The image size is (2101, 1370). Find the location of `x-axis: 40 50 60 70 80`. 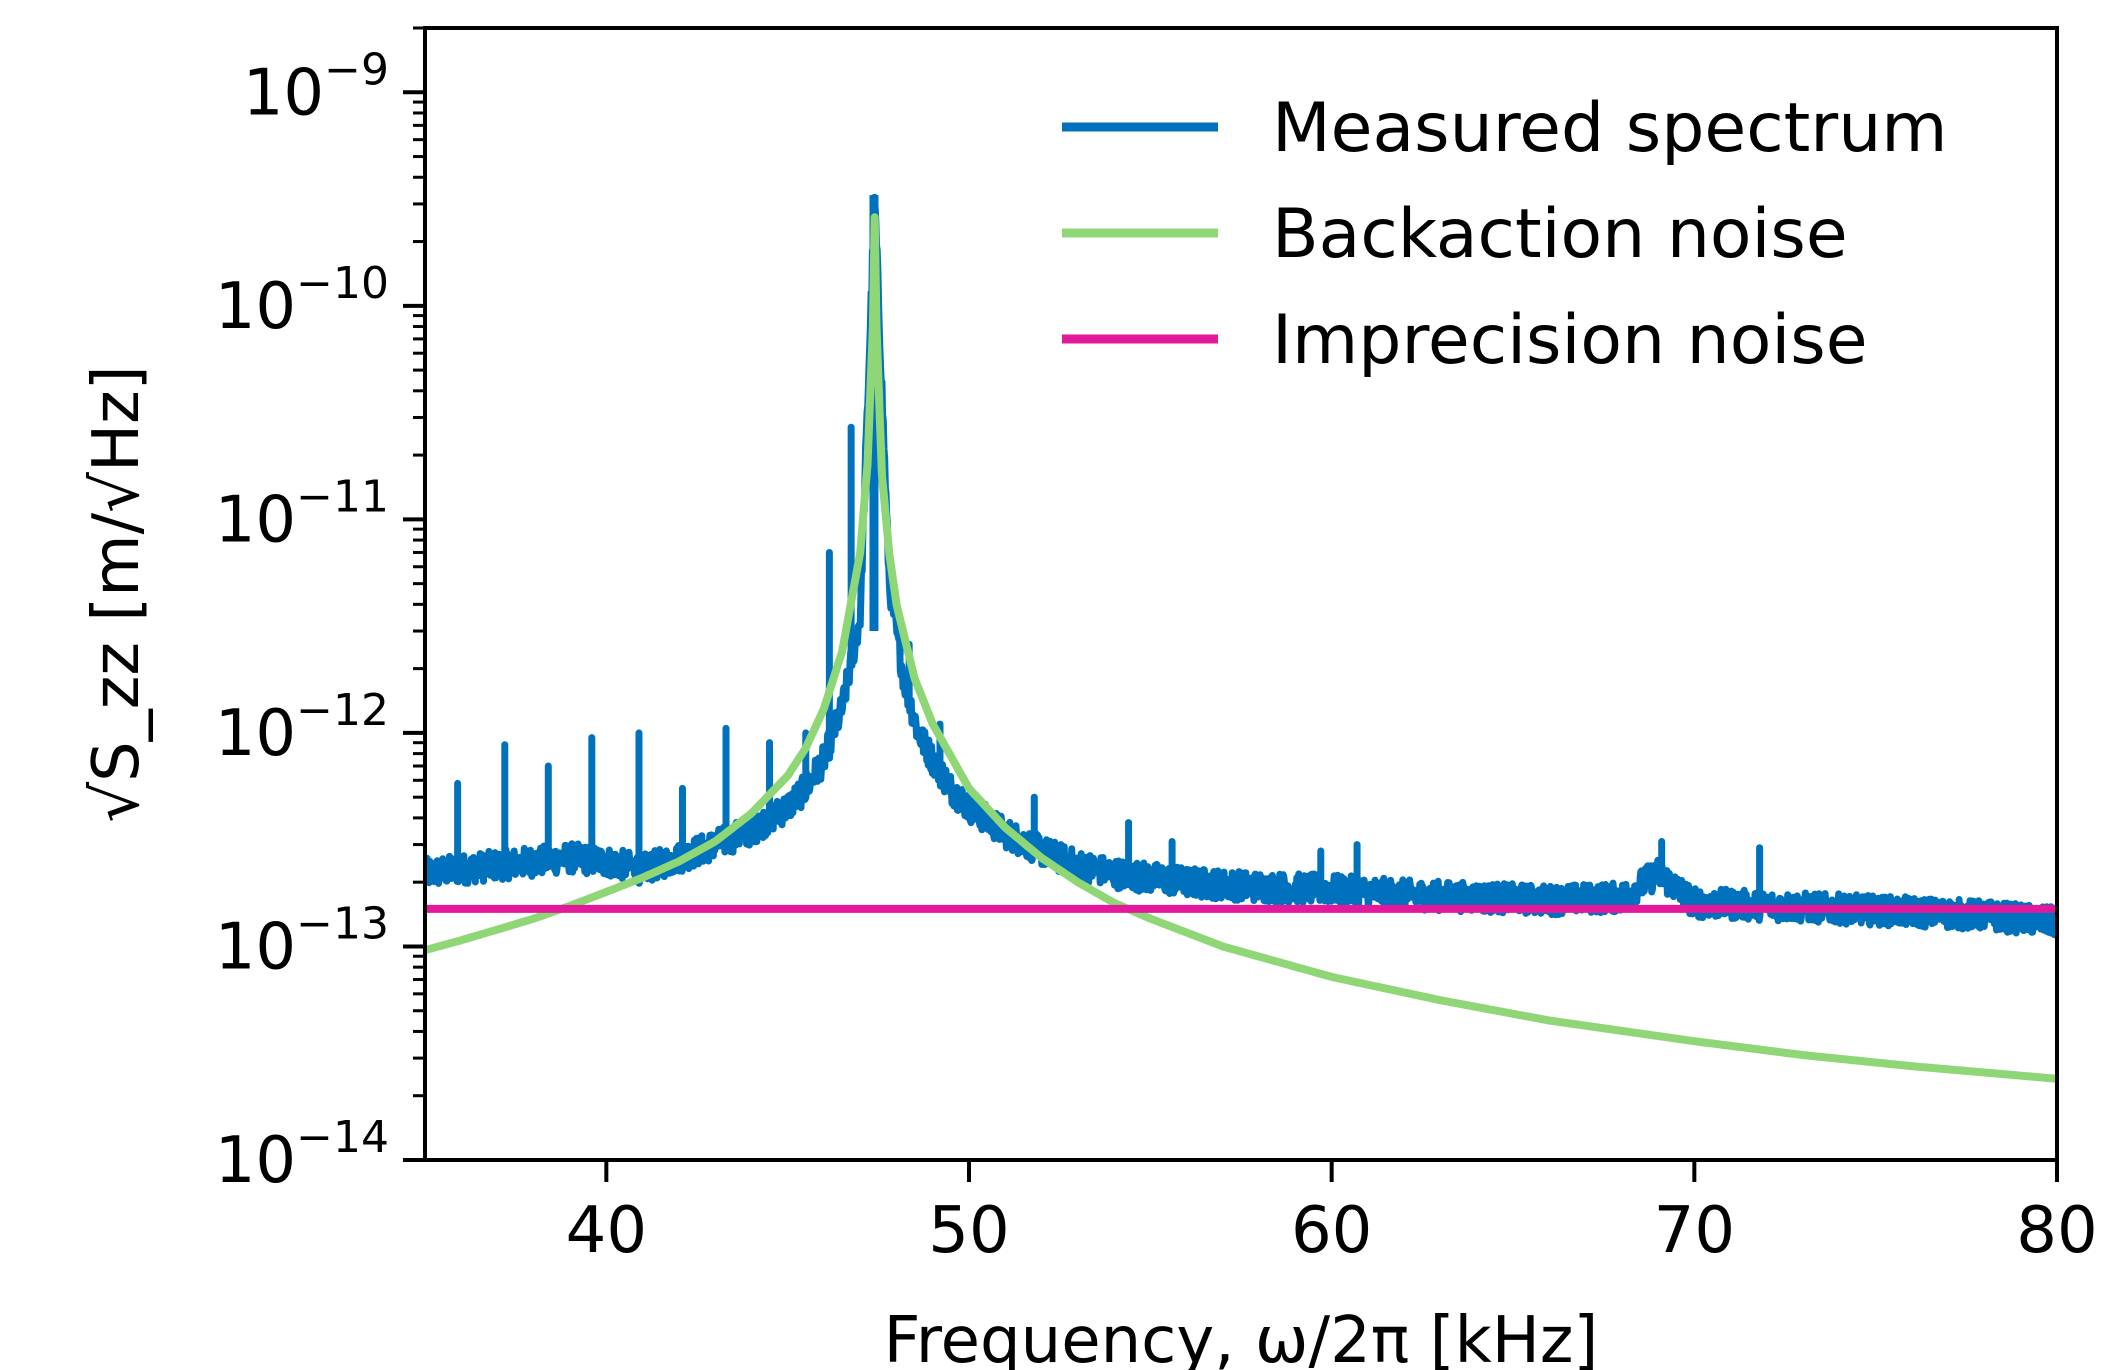

x-axis: 40 50 60 70 80 is located at coordinates (1332, 1214).